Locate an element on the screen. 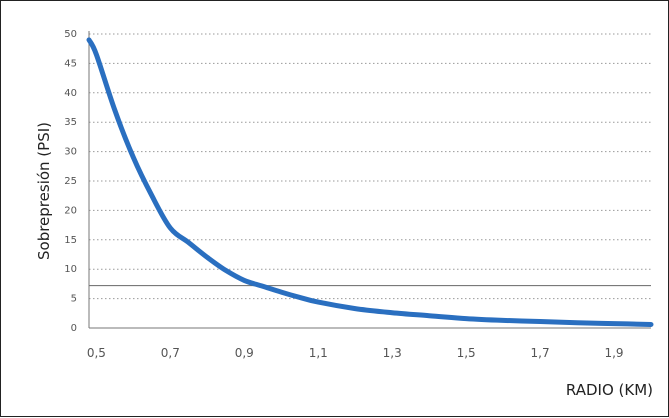  y-axis-label: Sobrepresión (PSI) is located at coordinates (44, 191).